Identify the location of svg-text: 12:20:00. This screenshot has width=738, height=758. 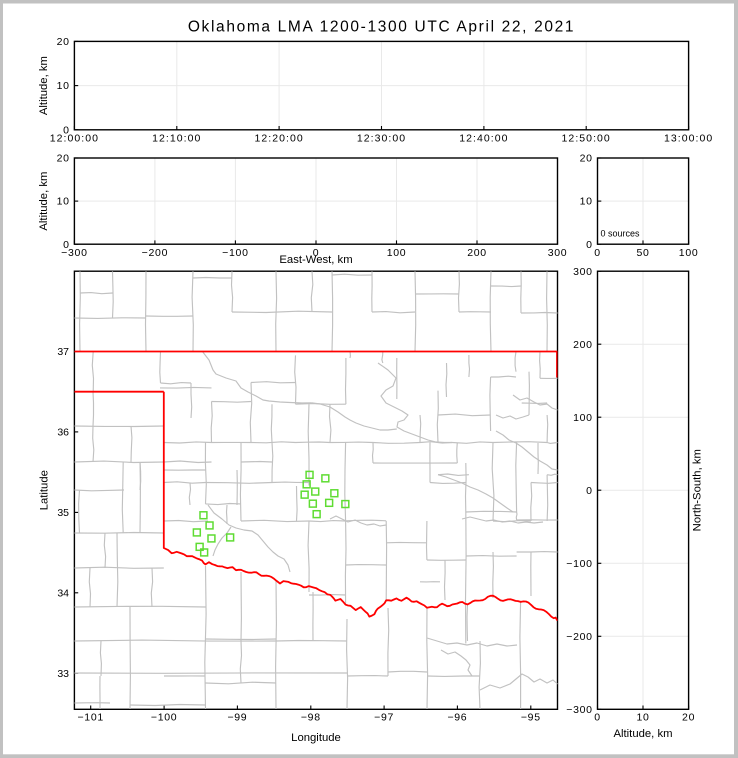
(278, 139).